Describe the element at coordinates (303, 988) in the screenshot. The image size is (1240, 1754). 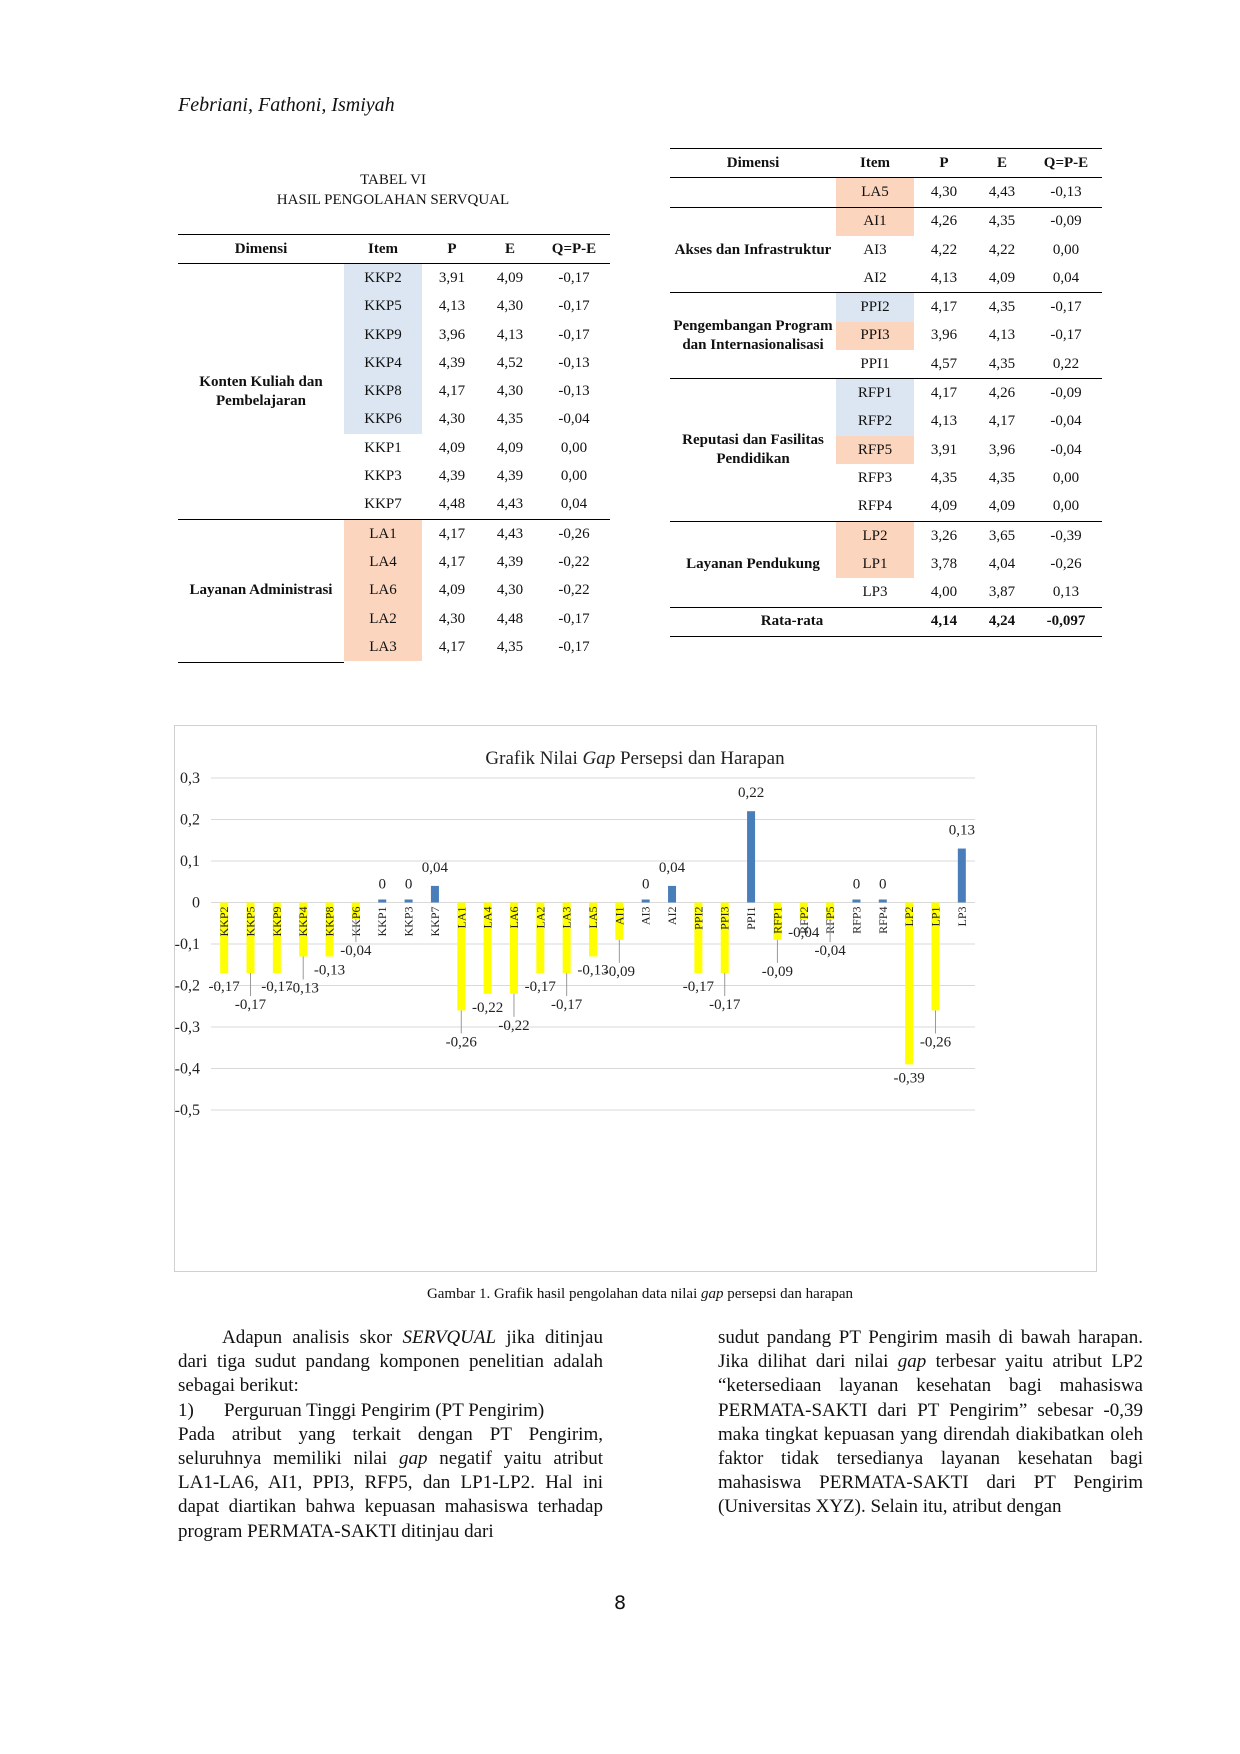
I see `value-label: -0,13` at that location.